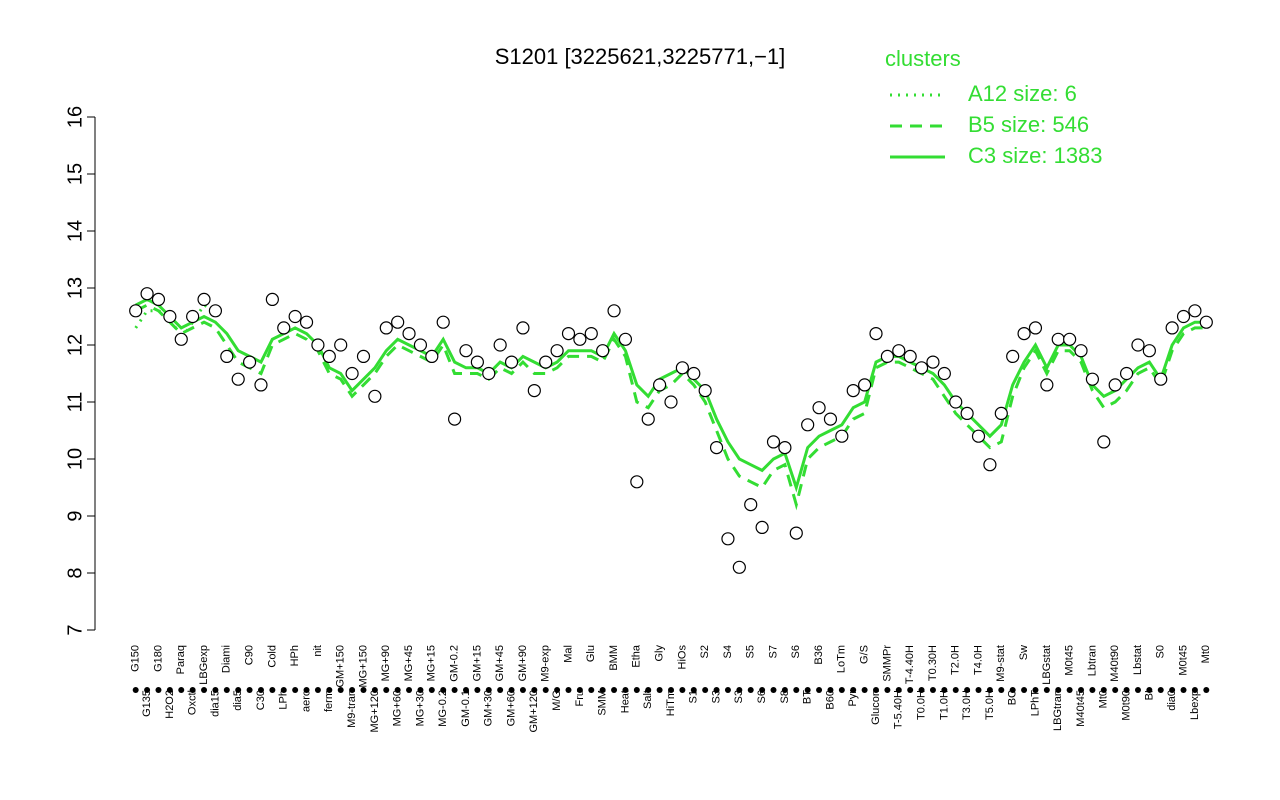 Image resolution: width=1280 pixels, height=800 pixels. Describe the element at coordinates (853, 698) in the screenshot. I see `x-tick-label: Pyr` at that location.